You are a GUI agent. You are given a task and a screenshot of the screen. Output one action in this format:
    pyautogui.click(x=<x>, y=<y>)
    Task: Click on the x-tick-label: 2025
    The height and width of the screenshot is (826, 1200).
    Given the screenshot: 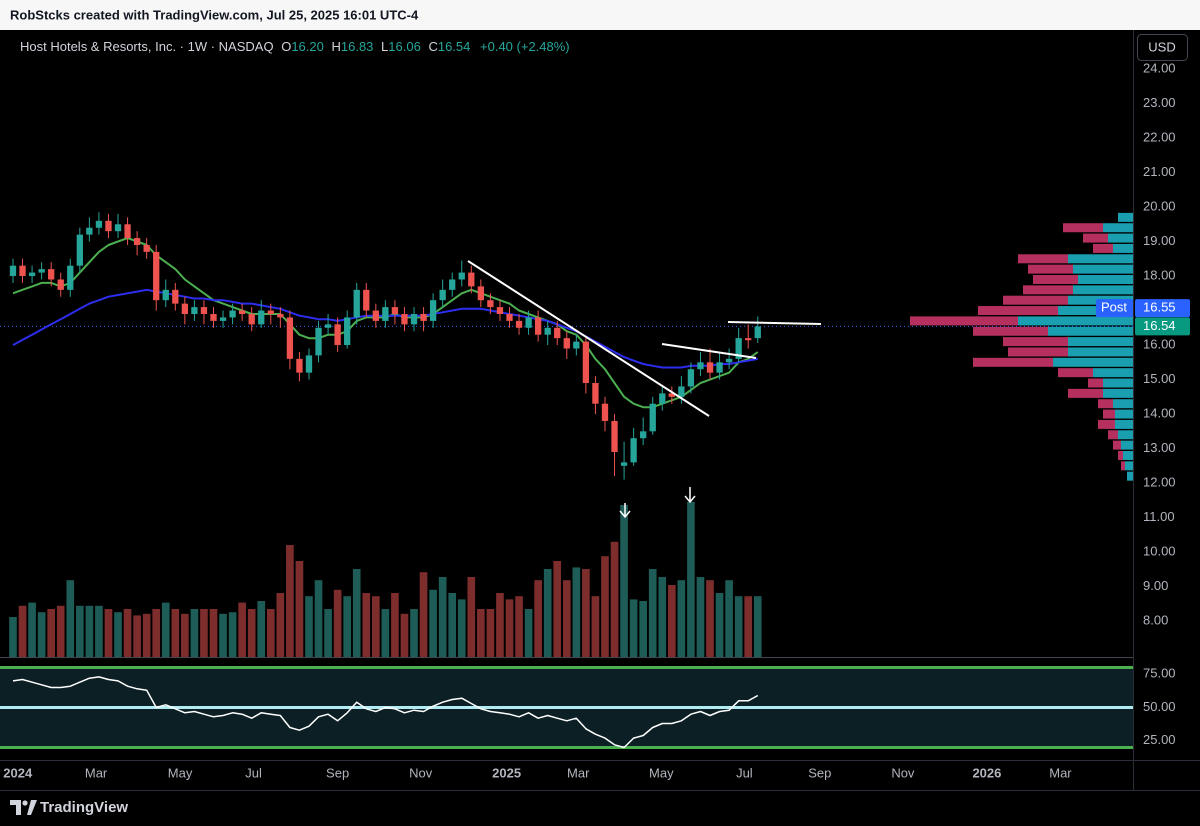 What is the action you would take?
    pyautogui.click(x=506, y=772)
    